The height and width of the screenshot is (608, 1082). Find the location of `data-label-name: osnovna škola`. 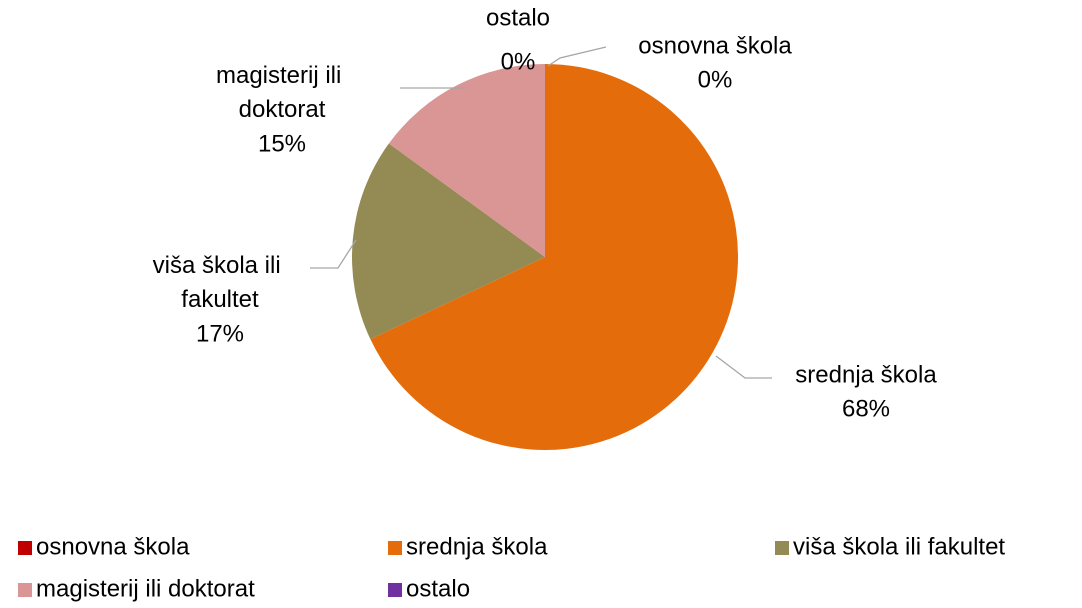

data-label-name: osnovna škola is located at coordinates (715, 45).